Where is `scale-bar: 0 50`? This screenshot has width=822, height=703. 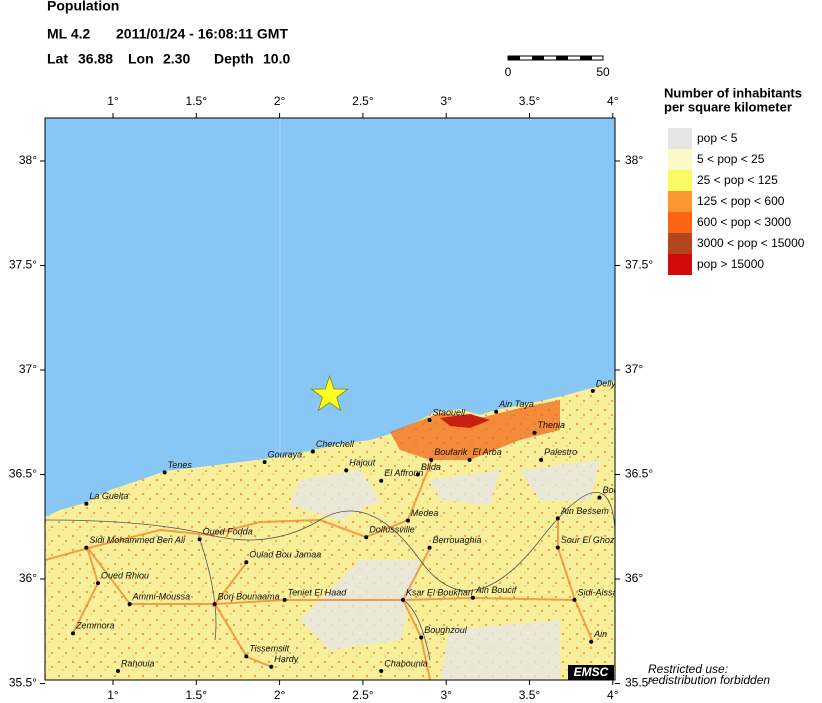
scale-bar: 0 50 is located at coordinates (557, 67).